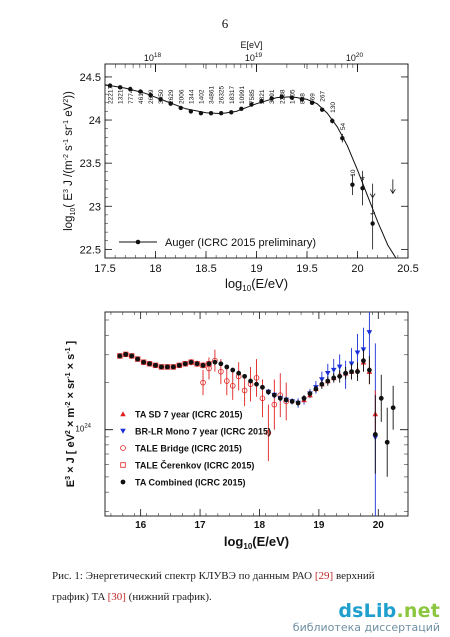 Image resolution: width=450 pixels, height=637 pixels. Describe the element at coordinates (333, 107) in the screenshot. I see `count-label: 130` at that location.